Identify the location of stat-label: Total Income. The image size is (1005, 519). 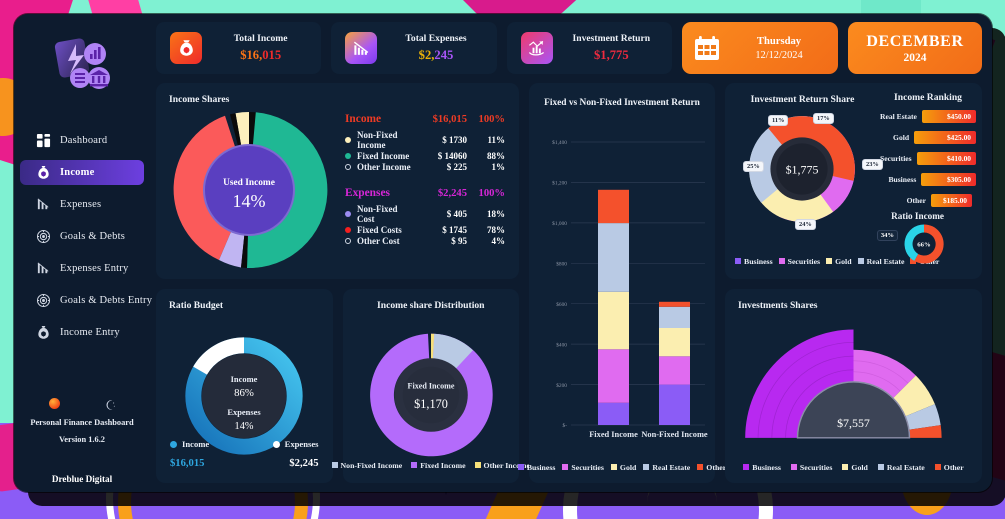
(260, 38).